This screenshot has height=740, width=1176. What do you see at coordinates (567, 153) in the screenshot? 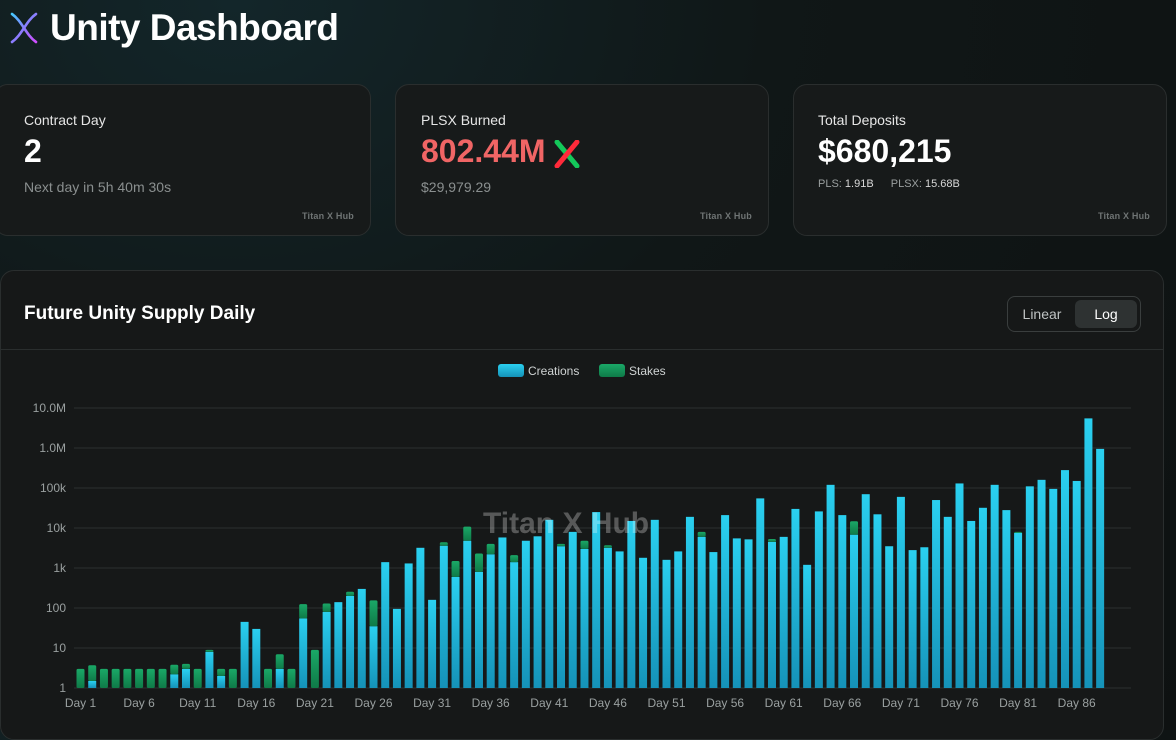
I see `pulsex-x-icon` at bounding box center [567, 153].